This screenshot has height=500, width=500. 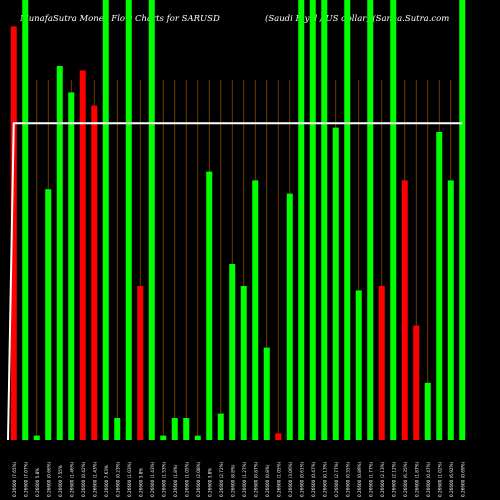 I want to click on x-tick-label: 0.26600 (0.66%), so click(x=48, y=479).